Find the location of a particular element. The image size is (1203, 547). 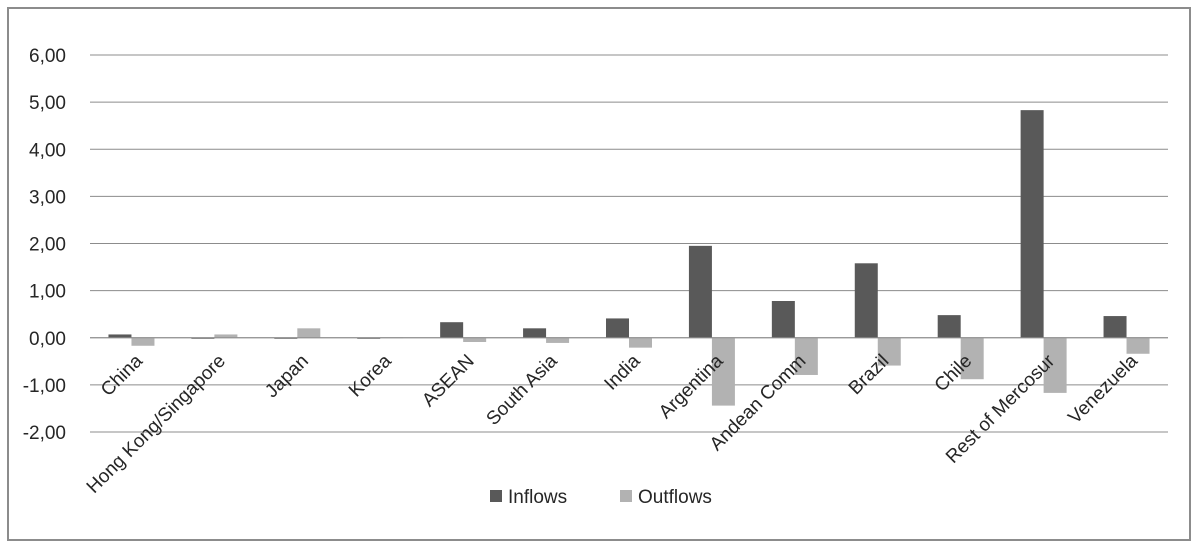

category-label: South Asia is located at coordinates (522, 389).